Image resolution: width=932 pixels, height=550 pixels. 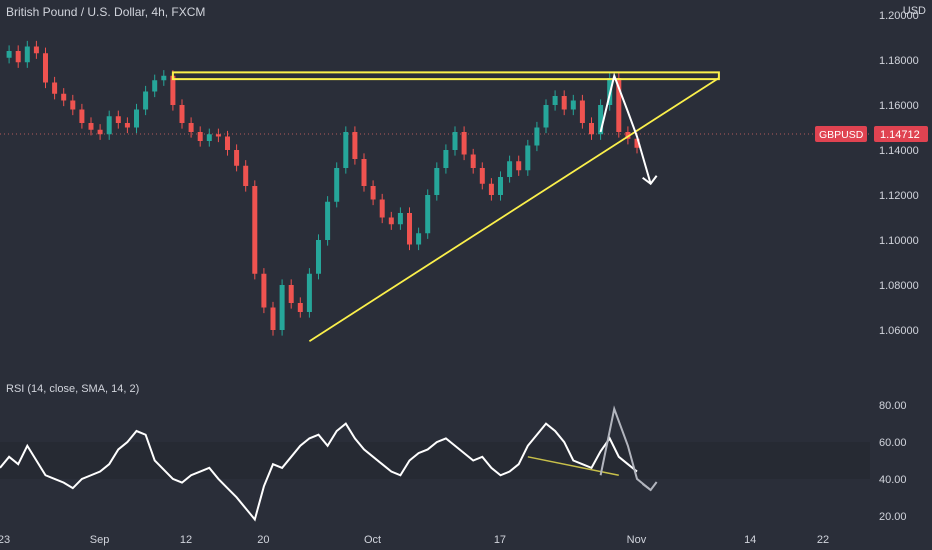 What do you see at coordinates (899, 151) in the screenshot?
I see `price-tick-label: 1.14000` at bounding box center [899, 151].